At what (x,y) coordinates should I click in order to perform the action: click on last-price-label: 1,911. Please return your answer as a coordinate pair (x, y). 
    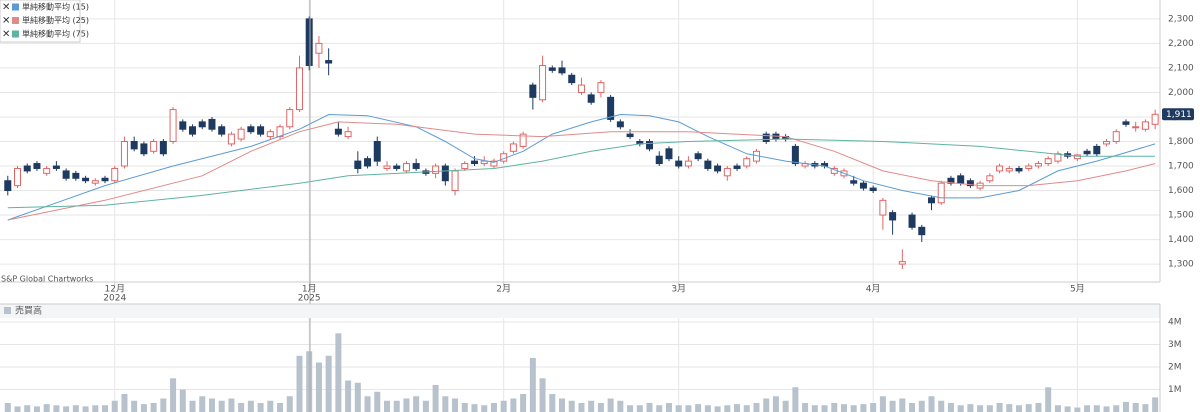
    Looking at the image, I should click on (1179, 115).